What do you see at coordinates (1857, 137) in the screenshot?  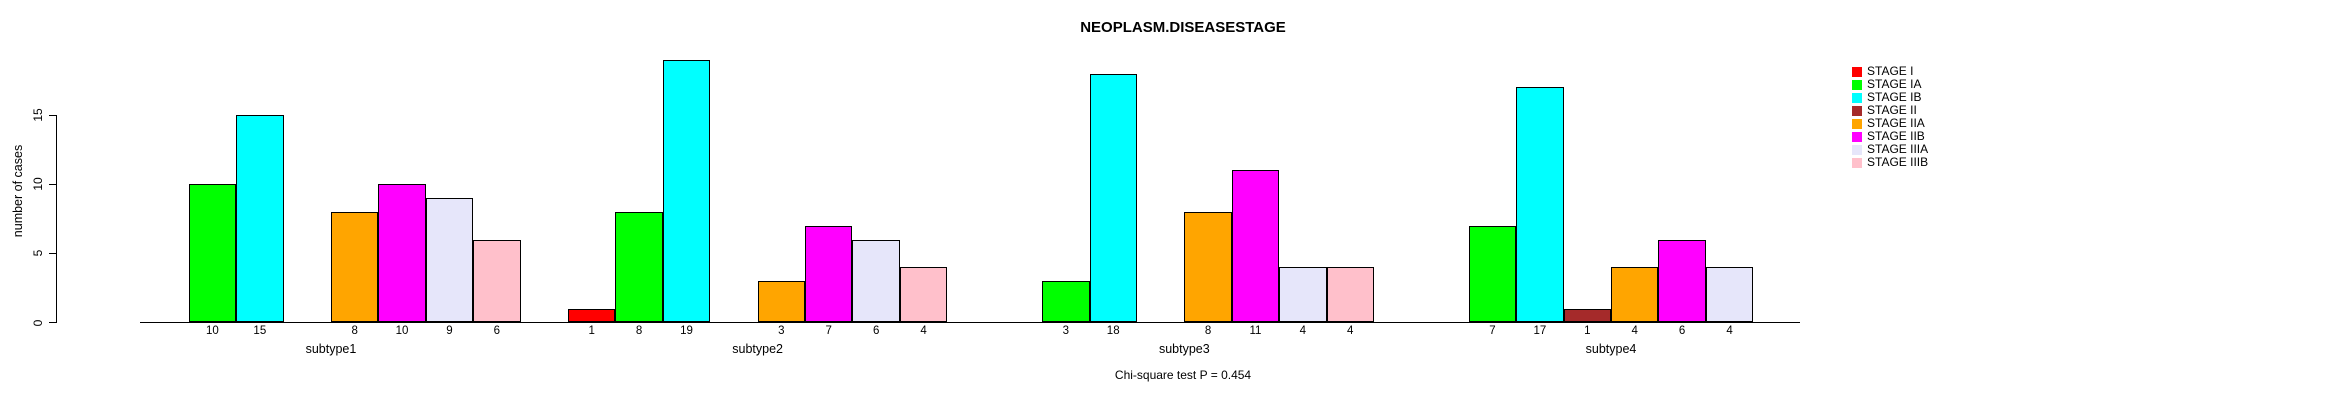 I see `legend-swatch-stage-iib` at bounding box center [1857, 137].